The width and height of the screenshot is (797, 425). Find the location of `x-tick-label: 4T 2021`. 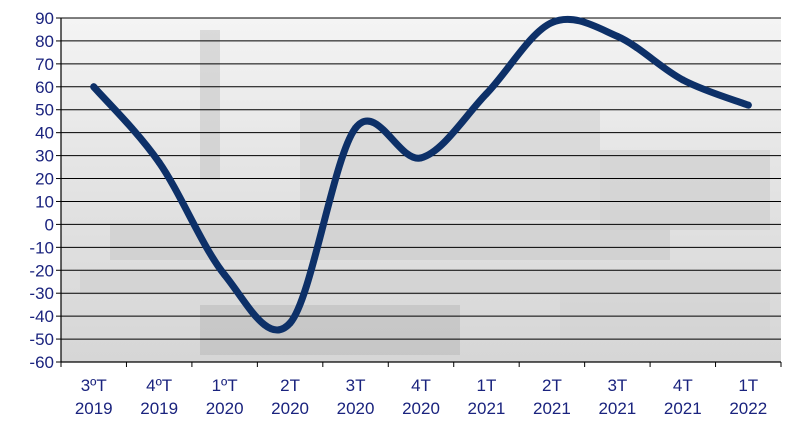

x-tick-label: 4T 2021 is located at coordinates (683, 397).